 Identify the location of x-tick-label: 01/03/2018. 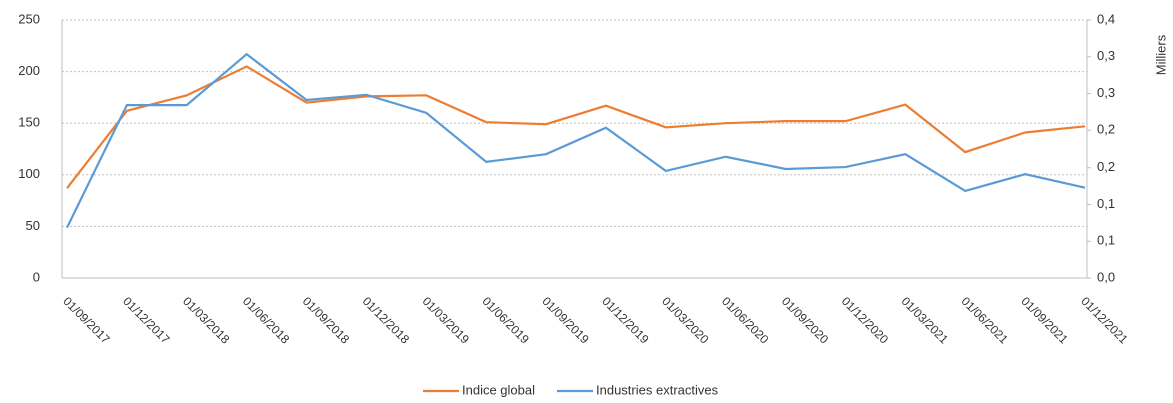
(206, 320).